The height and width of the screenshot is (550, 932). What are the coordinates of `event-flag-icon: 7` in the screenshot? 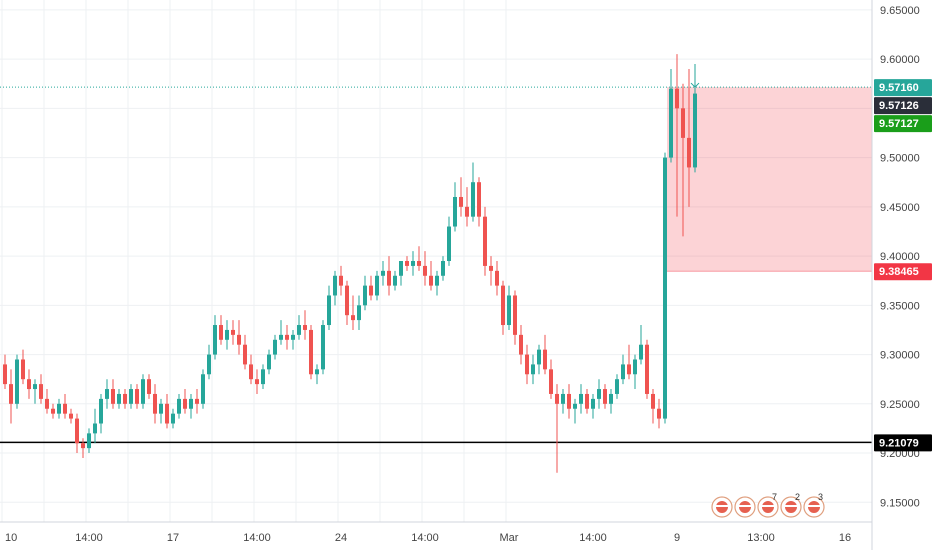 It's located at (768, 505).